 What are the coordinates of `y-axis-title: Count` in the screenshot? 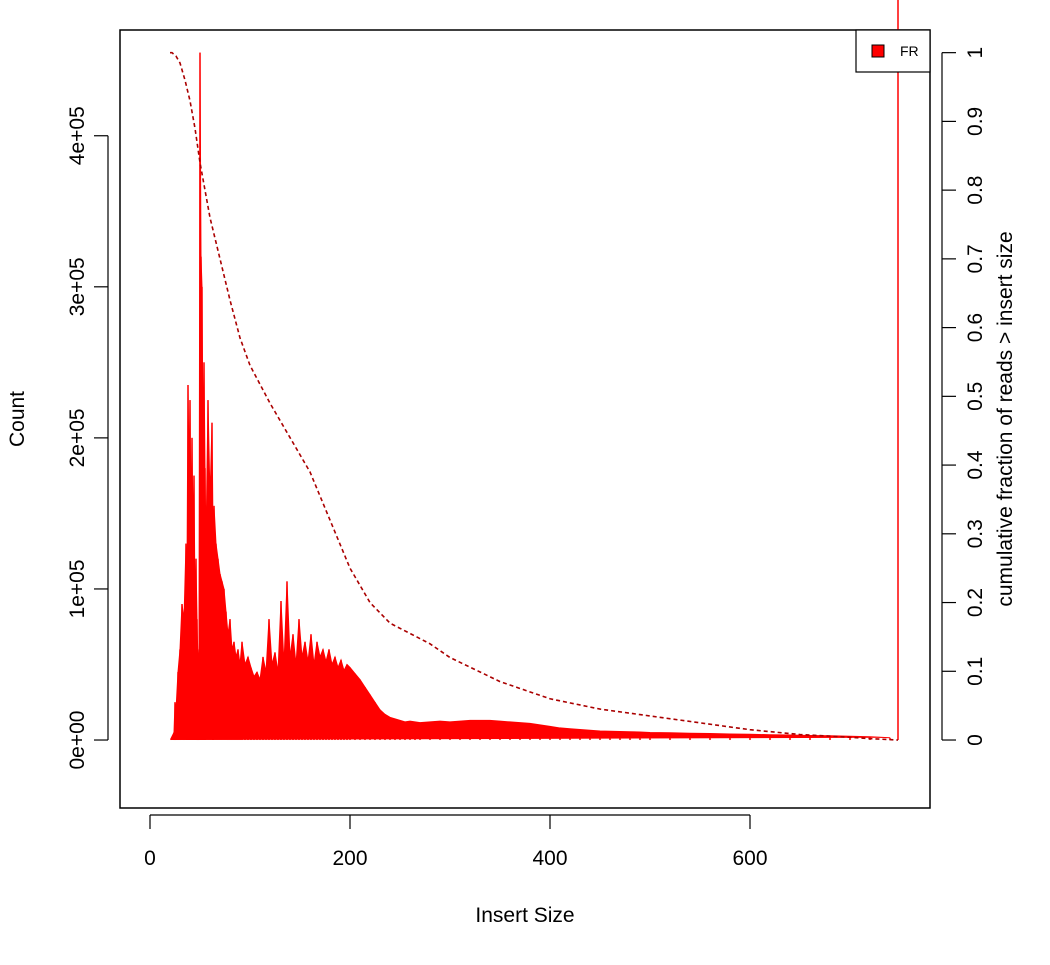 It's located at (17, 419).